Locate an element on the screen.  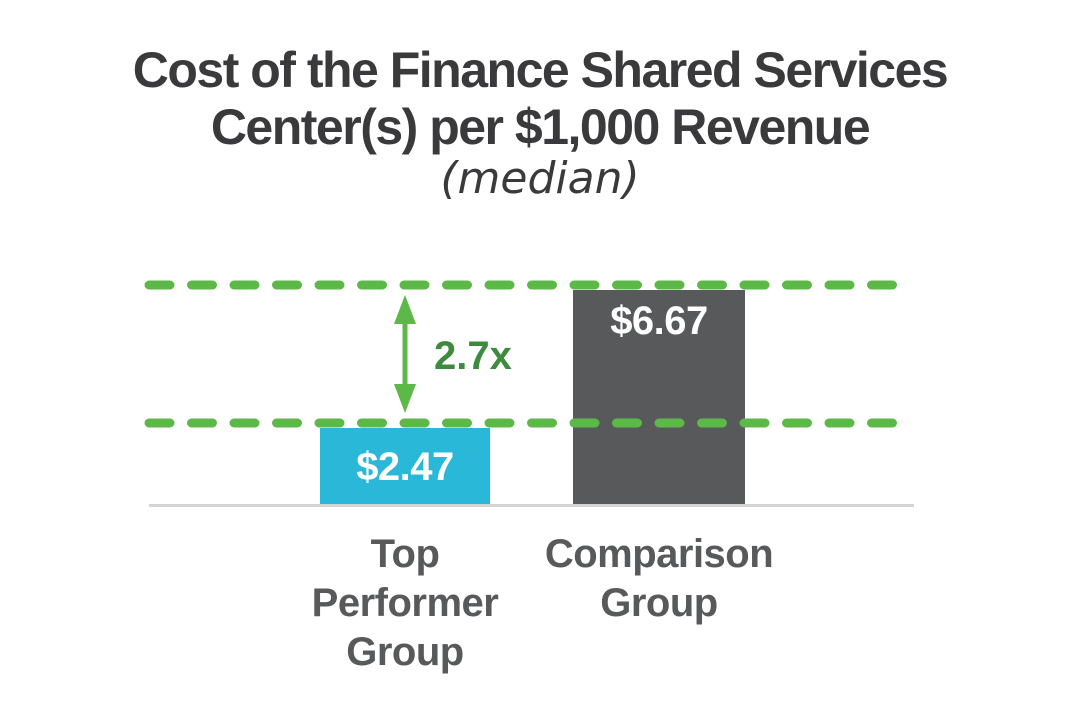
ratio-annotation: 2.7x is located at coordinates (473, 356).